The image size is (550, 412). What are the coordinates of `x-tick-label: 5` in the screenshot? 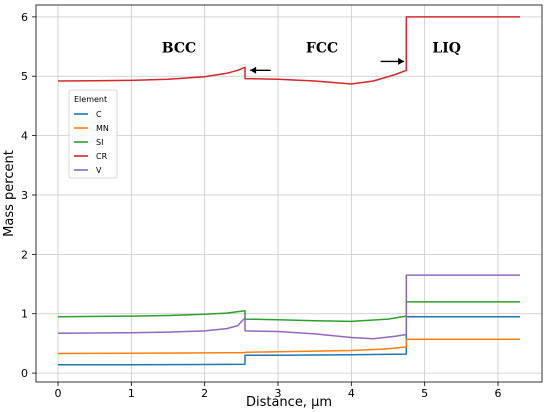 It's located at (424, 393).